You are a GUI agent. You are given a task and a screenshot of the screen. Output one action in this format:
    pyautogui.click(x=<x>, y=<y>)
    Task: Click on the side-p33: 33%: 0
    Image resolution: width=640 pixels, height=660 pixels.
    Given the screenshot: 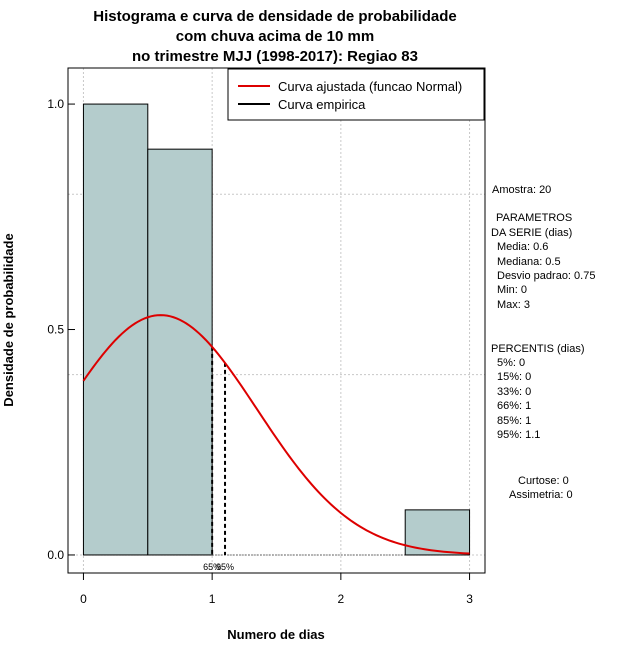 What is the action you would take?
    pyautogui.click(x=514, y=392)
    